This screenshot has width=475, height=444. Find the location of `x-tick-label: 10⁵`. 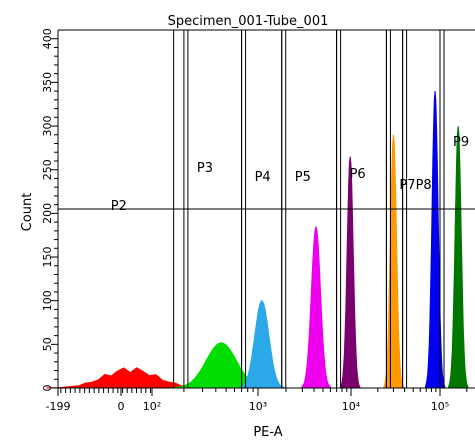

x-tick-label: 10⁵ is located at coordinates (440, 406).